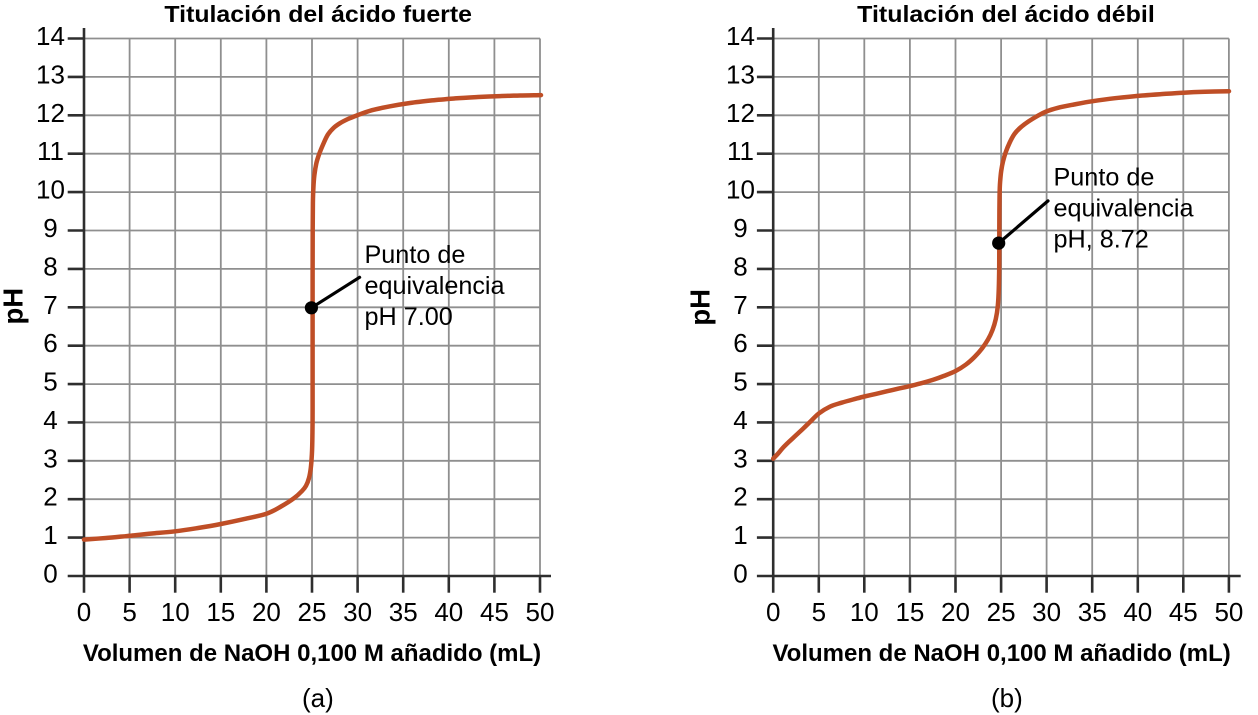 Image resolution: width=1258 pixels, height=715 pixels. What do you see at coordinates (1006, 14) in the screenshot?
I see `svg-text: Titulación del ácido débil` at bounding box center [1006, 14].